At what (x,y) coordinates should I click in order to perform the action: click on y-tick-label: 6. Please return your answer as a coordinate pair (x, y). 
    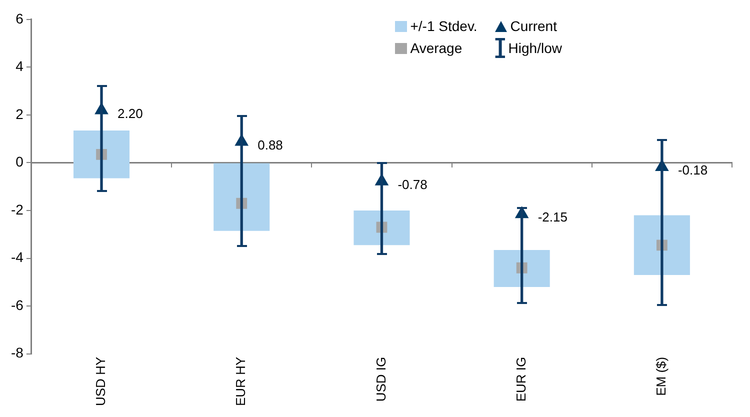
    Looking at the image, I should click on (20, 18).